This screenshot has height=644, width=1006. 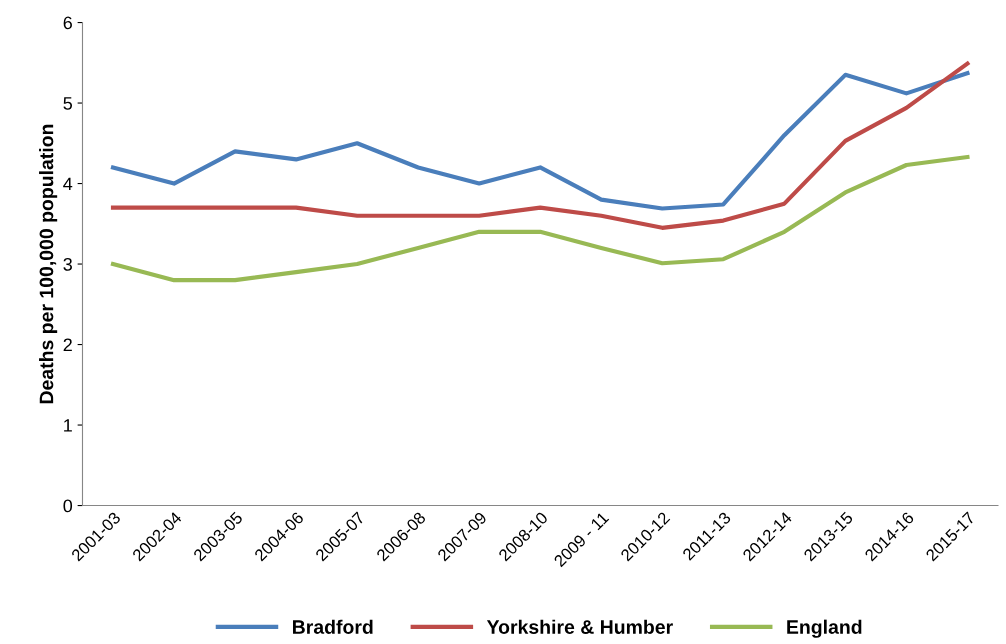 I want to click on y-tick-label: 2, so click(x=67, y=345).